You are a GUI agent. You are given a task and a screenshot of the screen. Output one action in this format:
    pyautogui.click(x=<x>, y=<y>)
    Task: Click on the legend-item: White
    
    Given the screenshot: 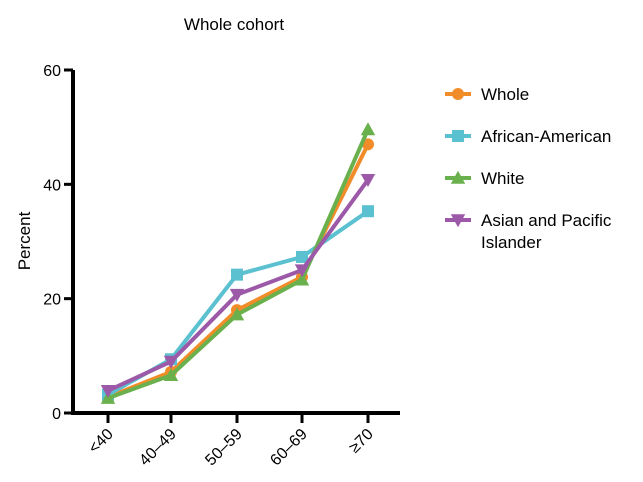 What is the action you would take?
    pyautogui.click(x=484, y=178)
    